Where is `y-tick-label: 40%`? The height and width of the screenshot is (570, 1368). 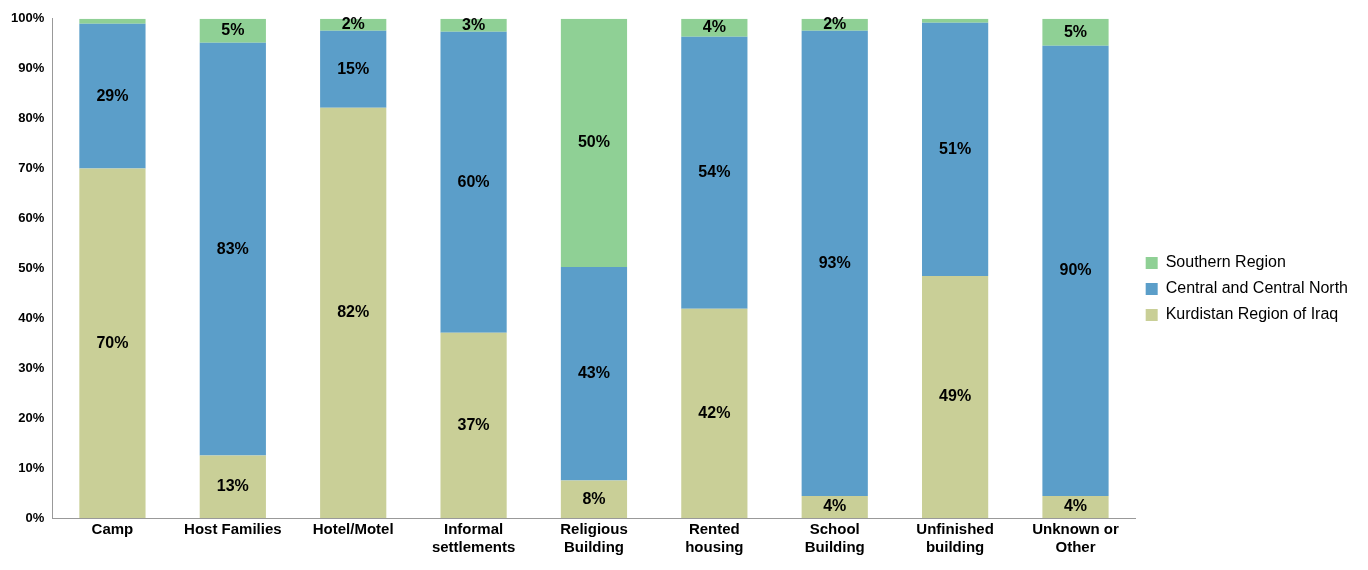 y-tick-label: 40% is located at coordinates (31, 317).